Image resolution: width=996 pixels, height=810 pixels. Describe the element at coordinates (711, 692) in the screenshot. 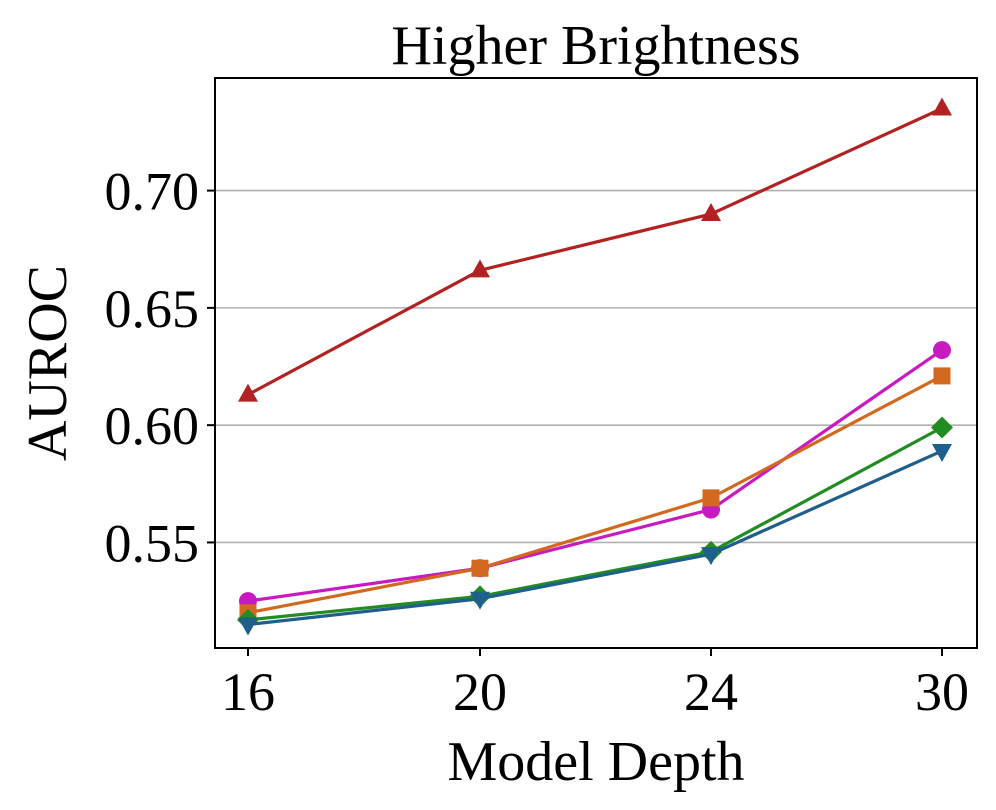

I see `x-tick-label: 24` at that location.